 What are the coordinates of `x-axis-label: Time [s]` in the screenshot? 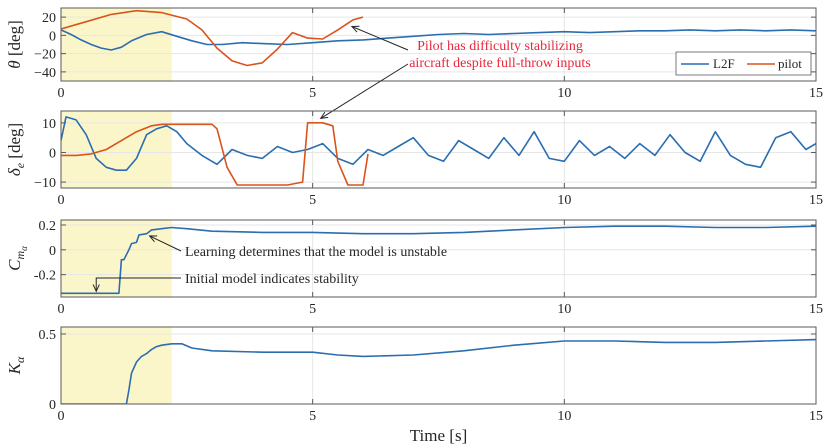 It's located at (438, 435).